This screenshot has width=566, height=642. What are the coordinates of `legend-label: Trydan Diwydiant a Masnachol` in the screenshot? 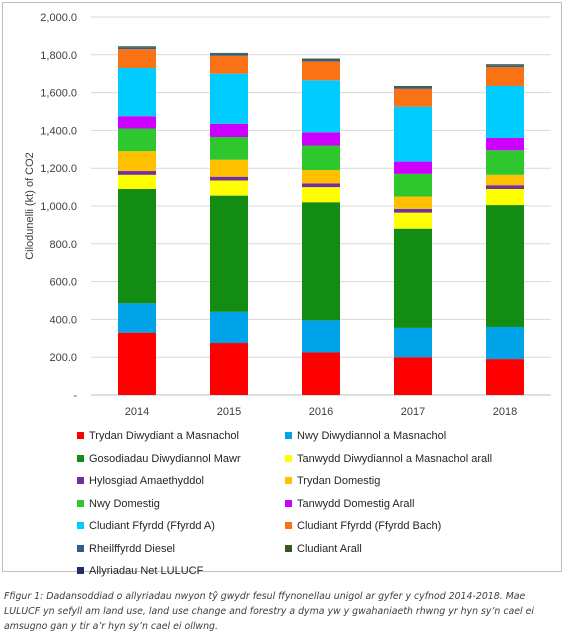 It's located at (164, 436).